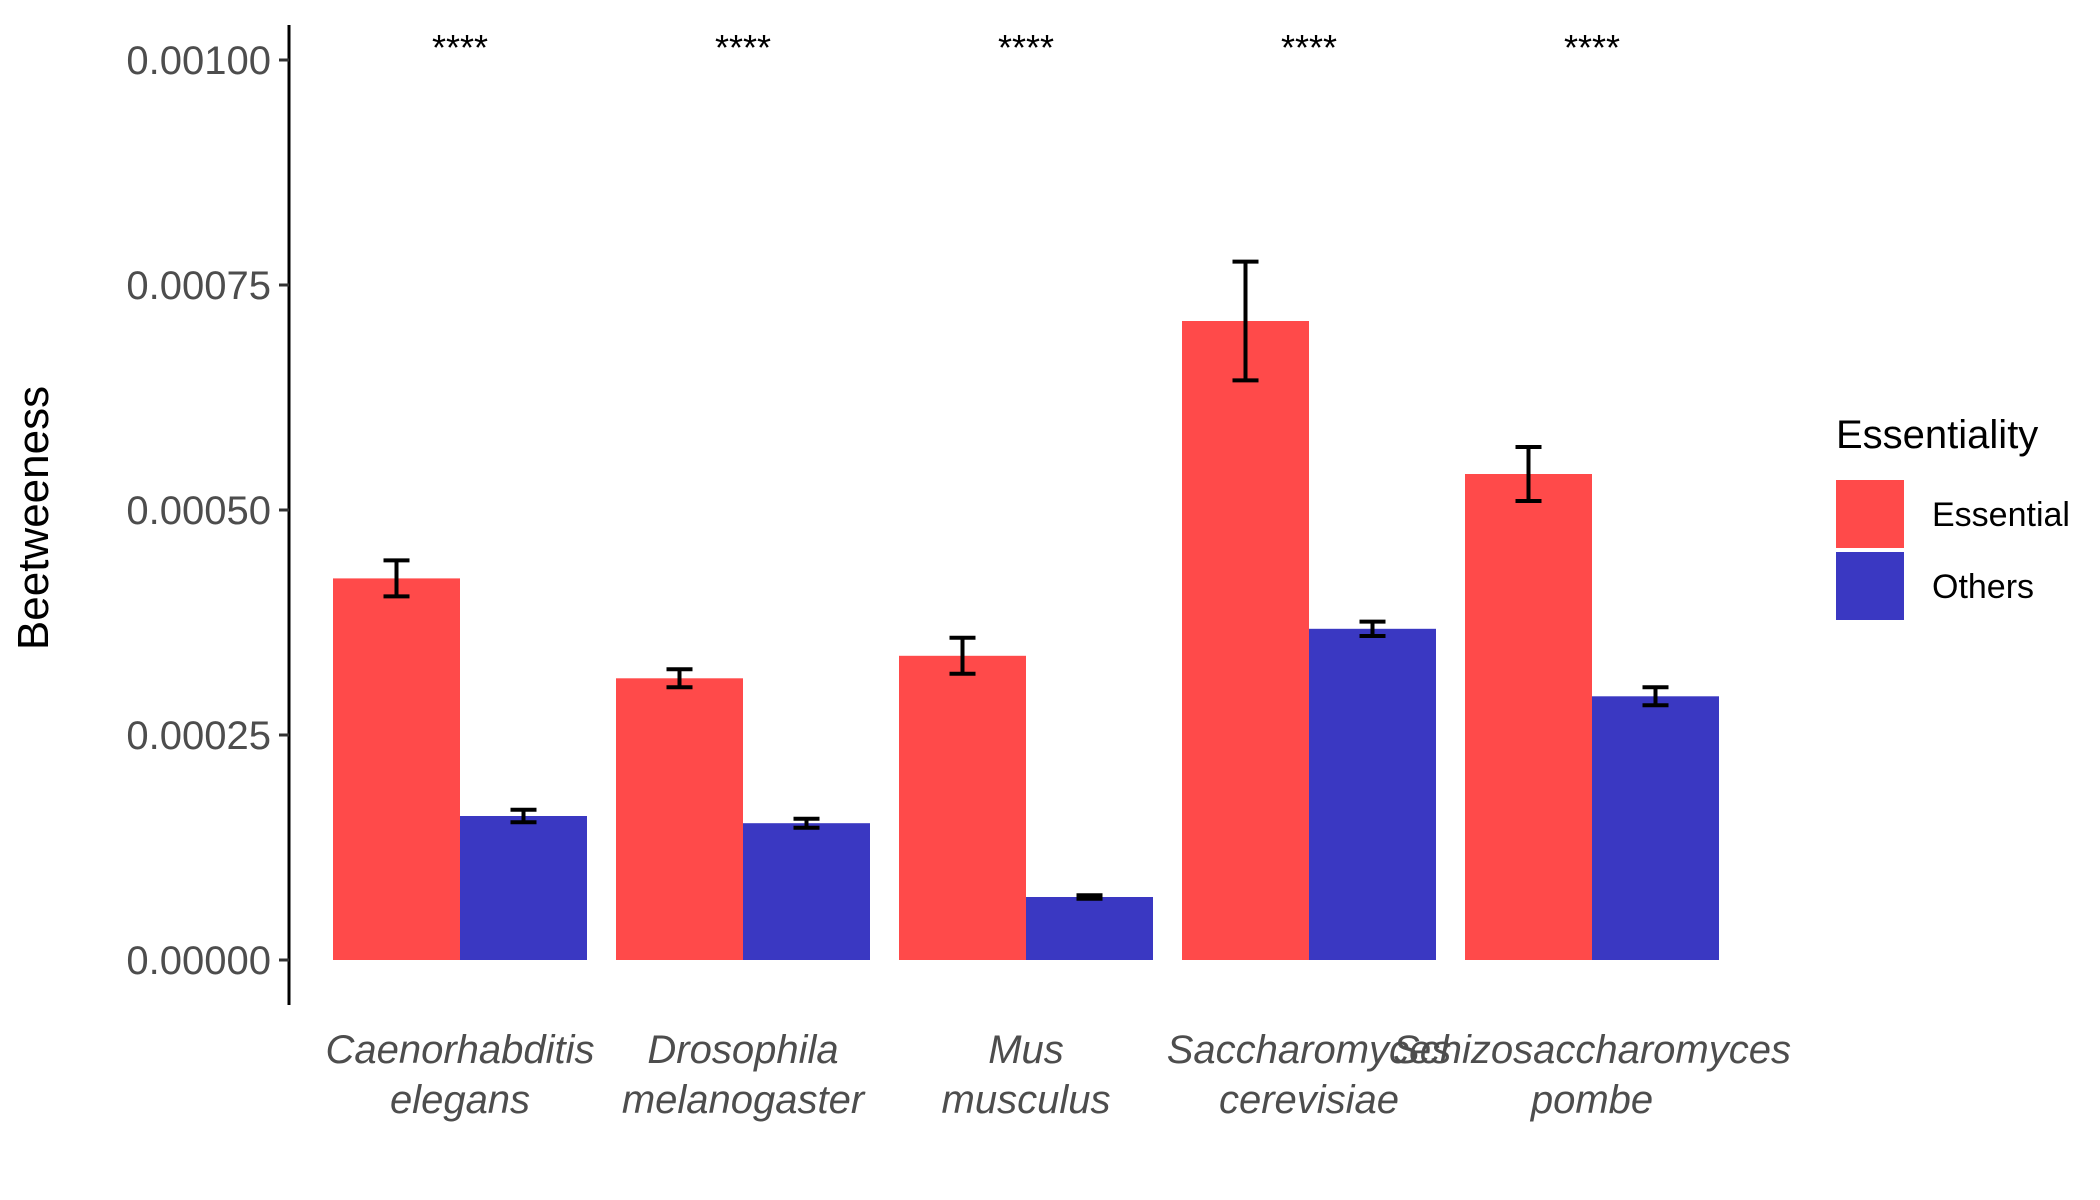  What do you see at coordinates (1591, 1100) in the screenshot?
I see `category-label: pombe` at bounding box center [1591, 1100].